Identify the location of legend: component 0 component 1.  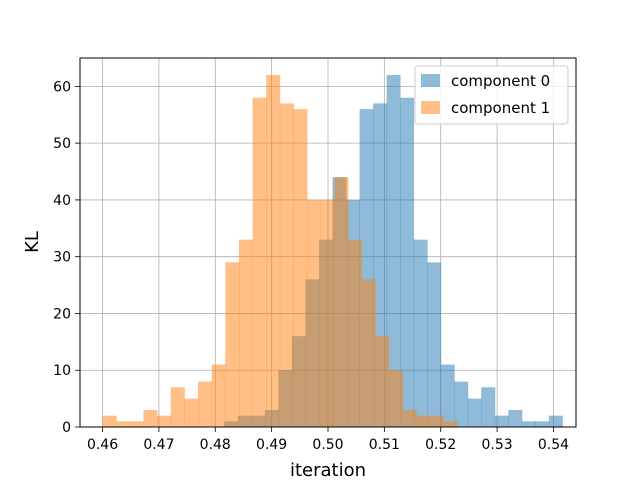
(491, 95).